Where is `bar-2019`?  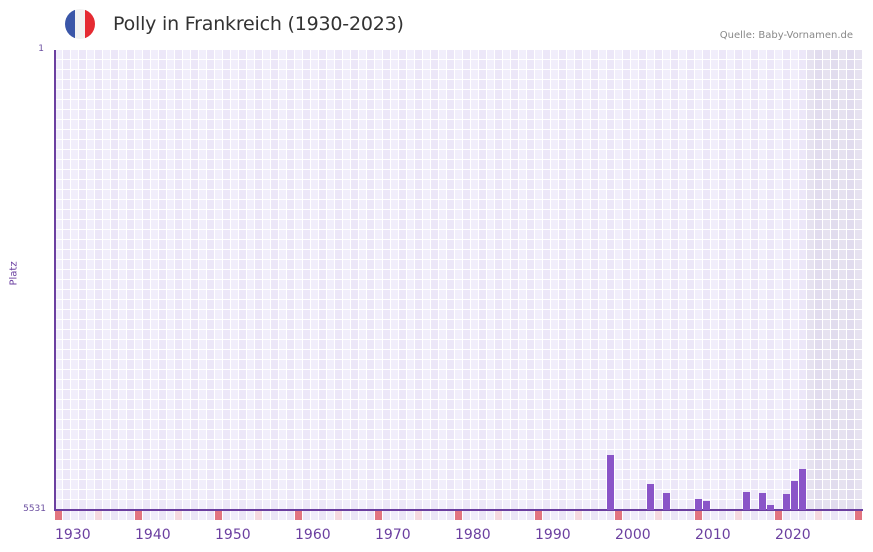 bar-2019 is located at coordinates (770, 507).